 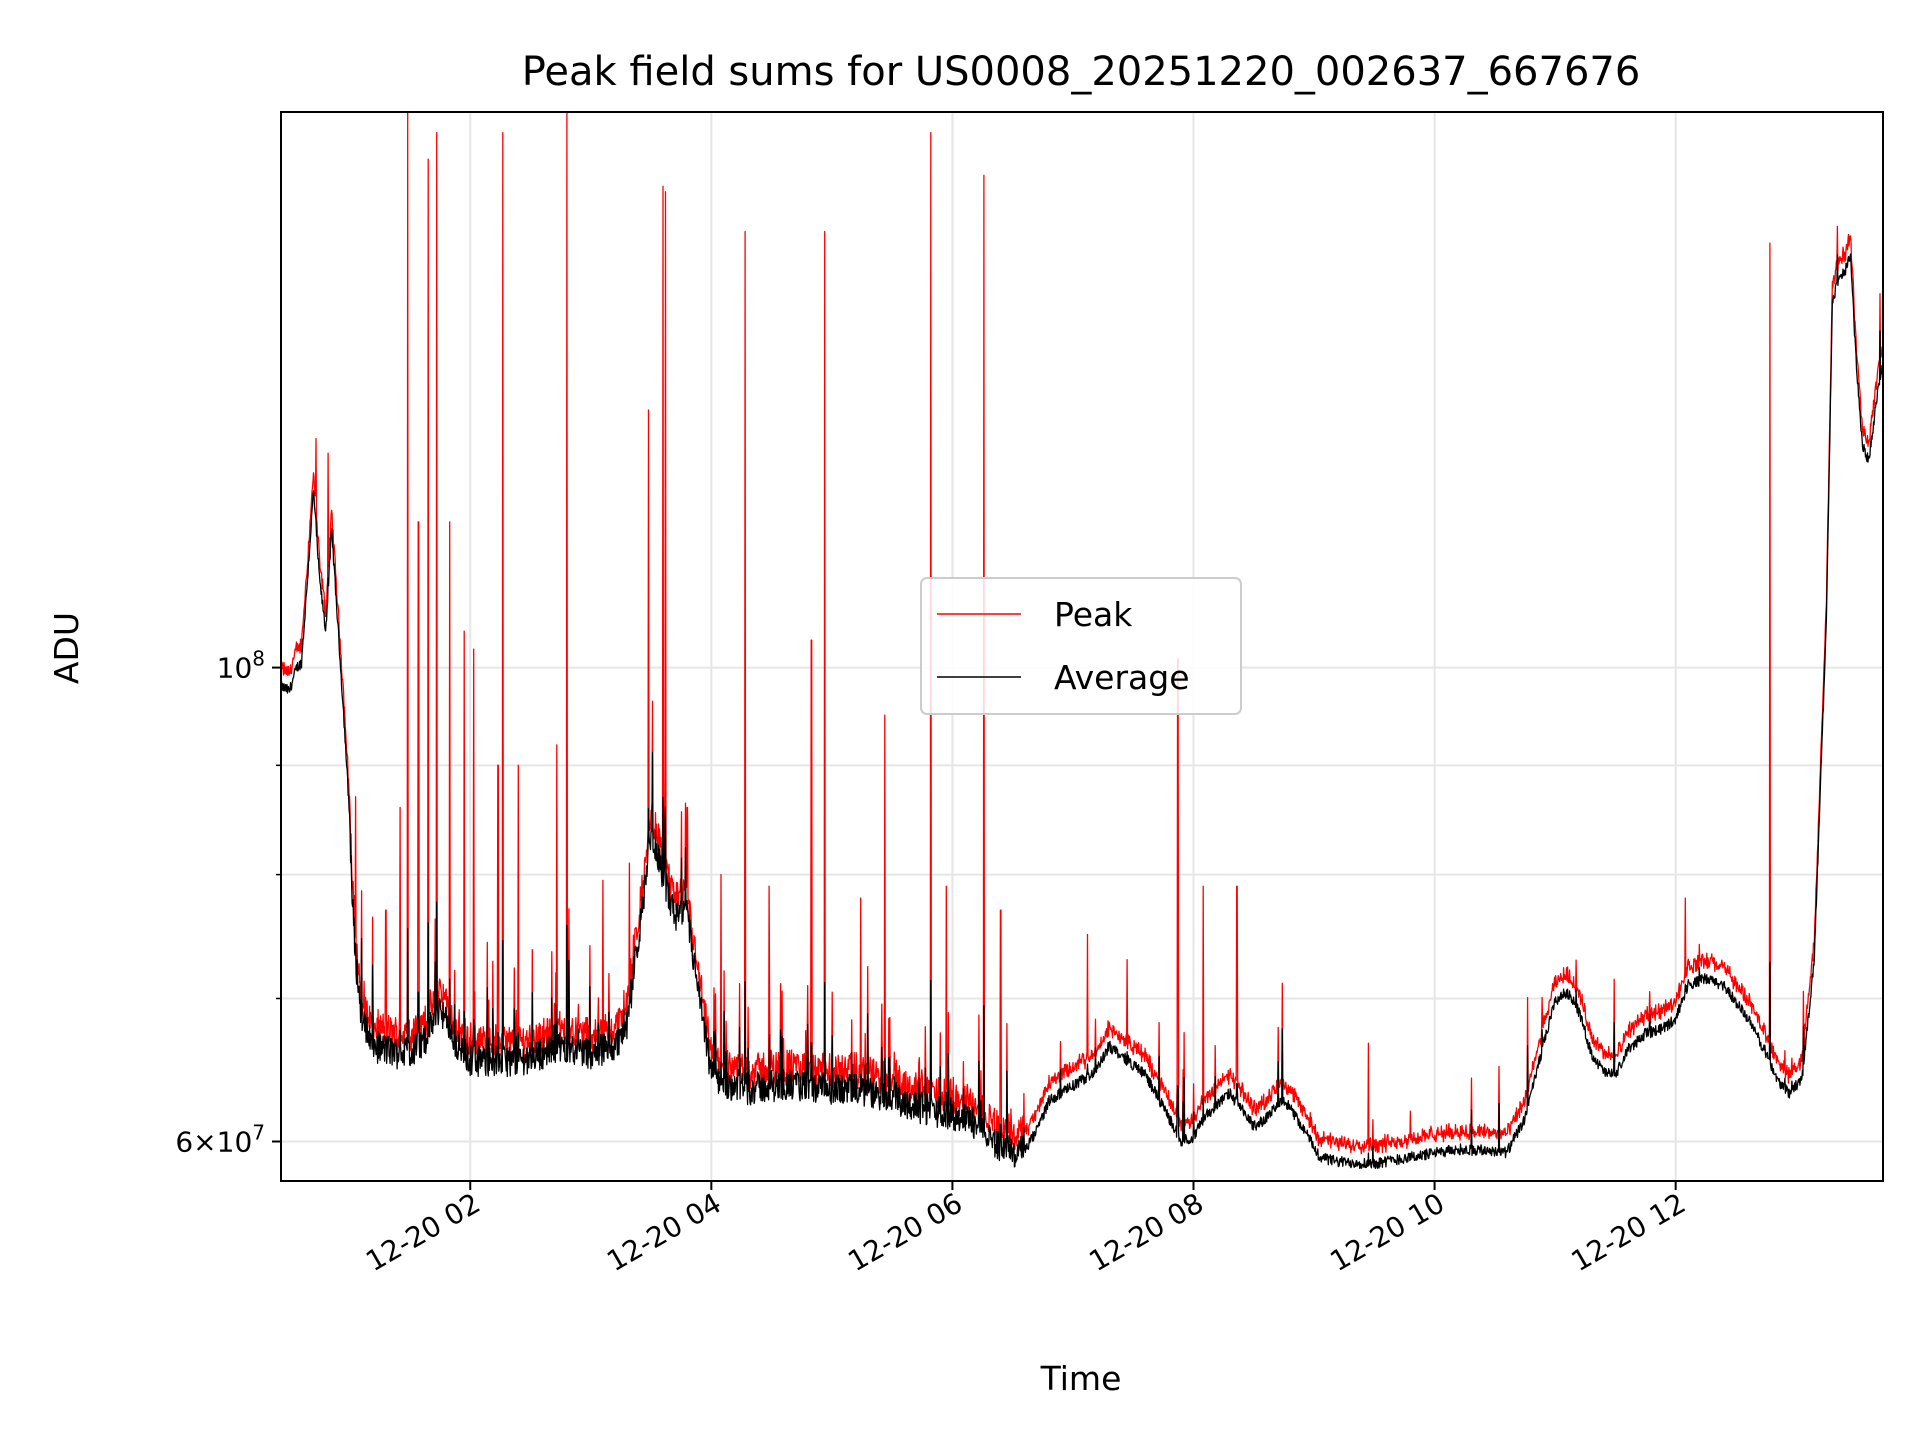 I want to click on y-tick-label: 6×107, so click(x=220, y=1140).